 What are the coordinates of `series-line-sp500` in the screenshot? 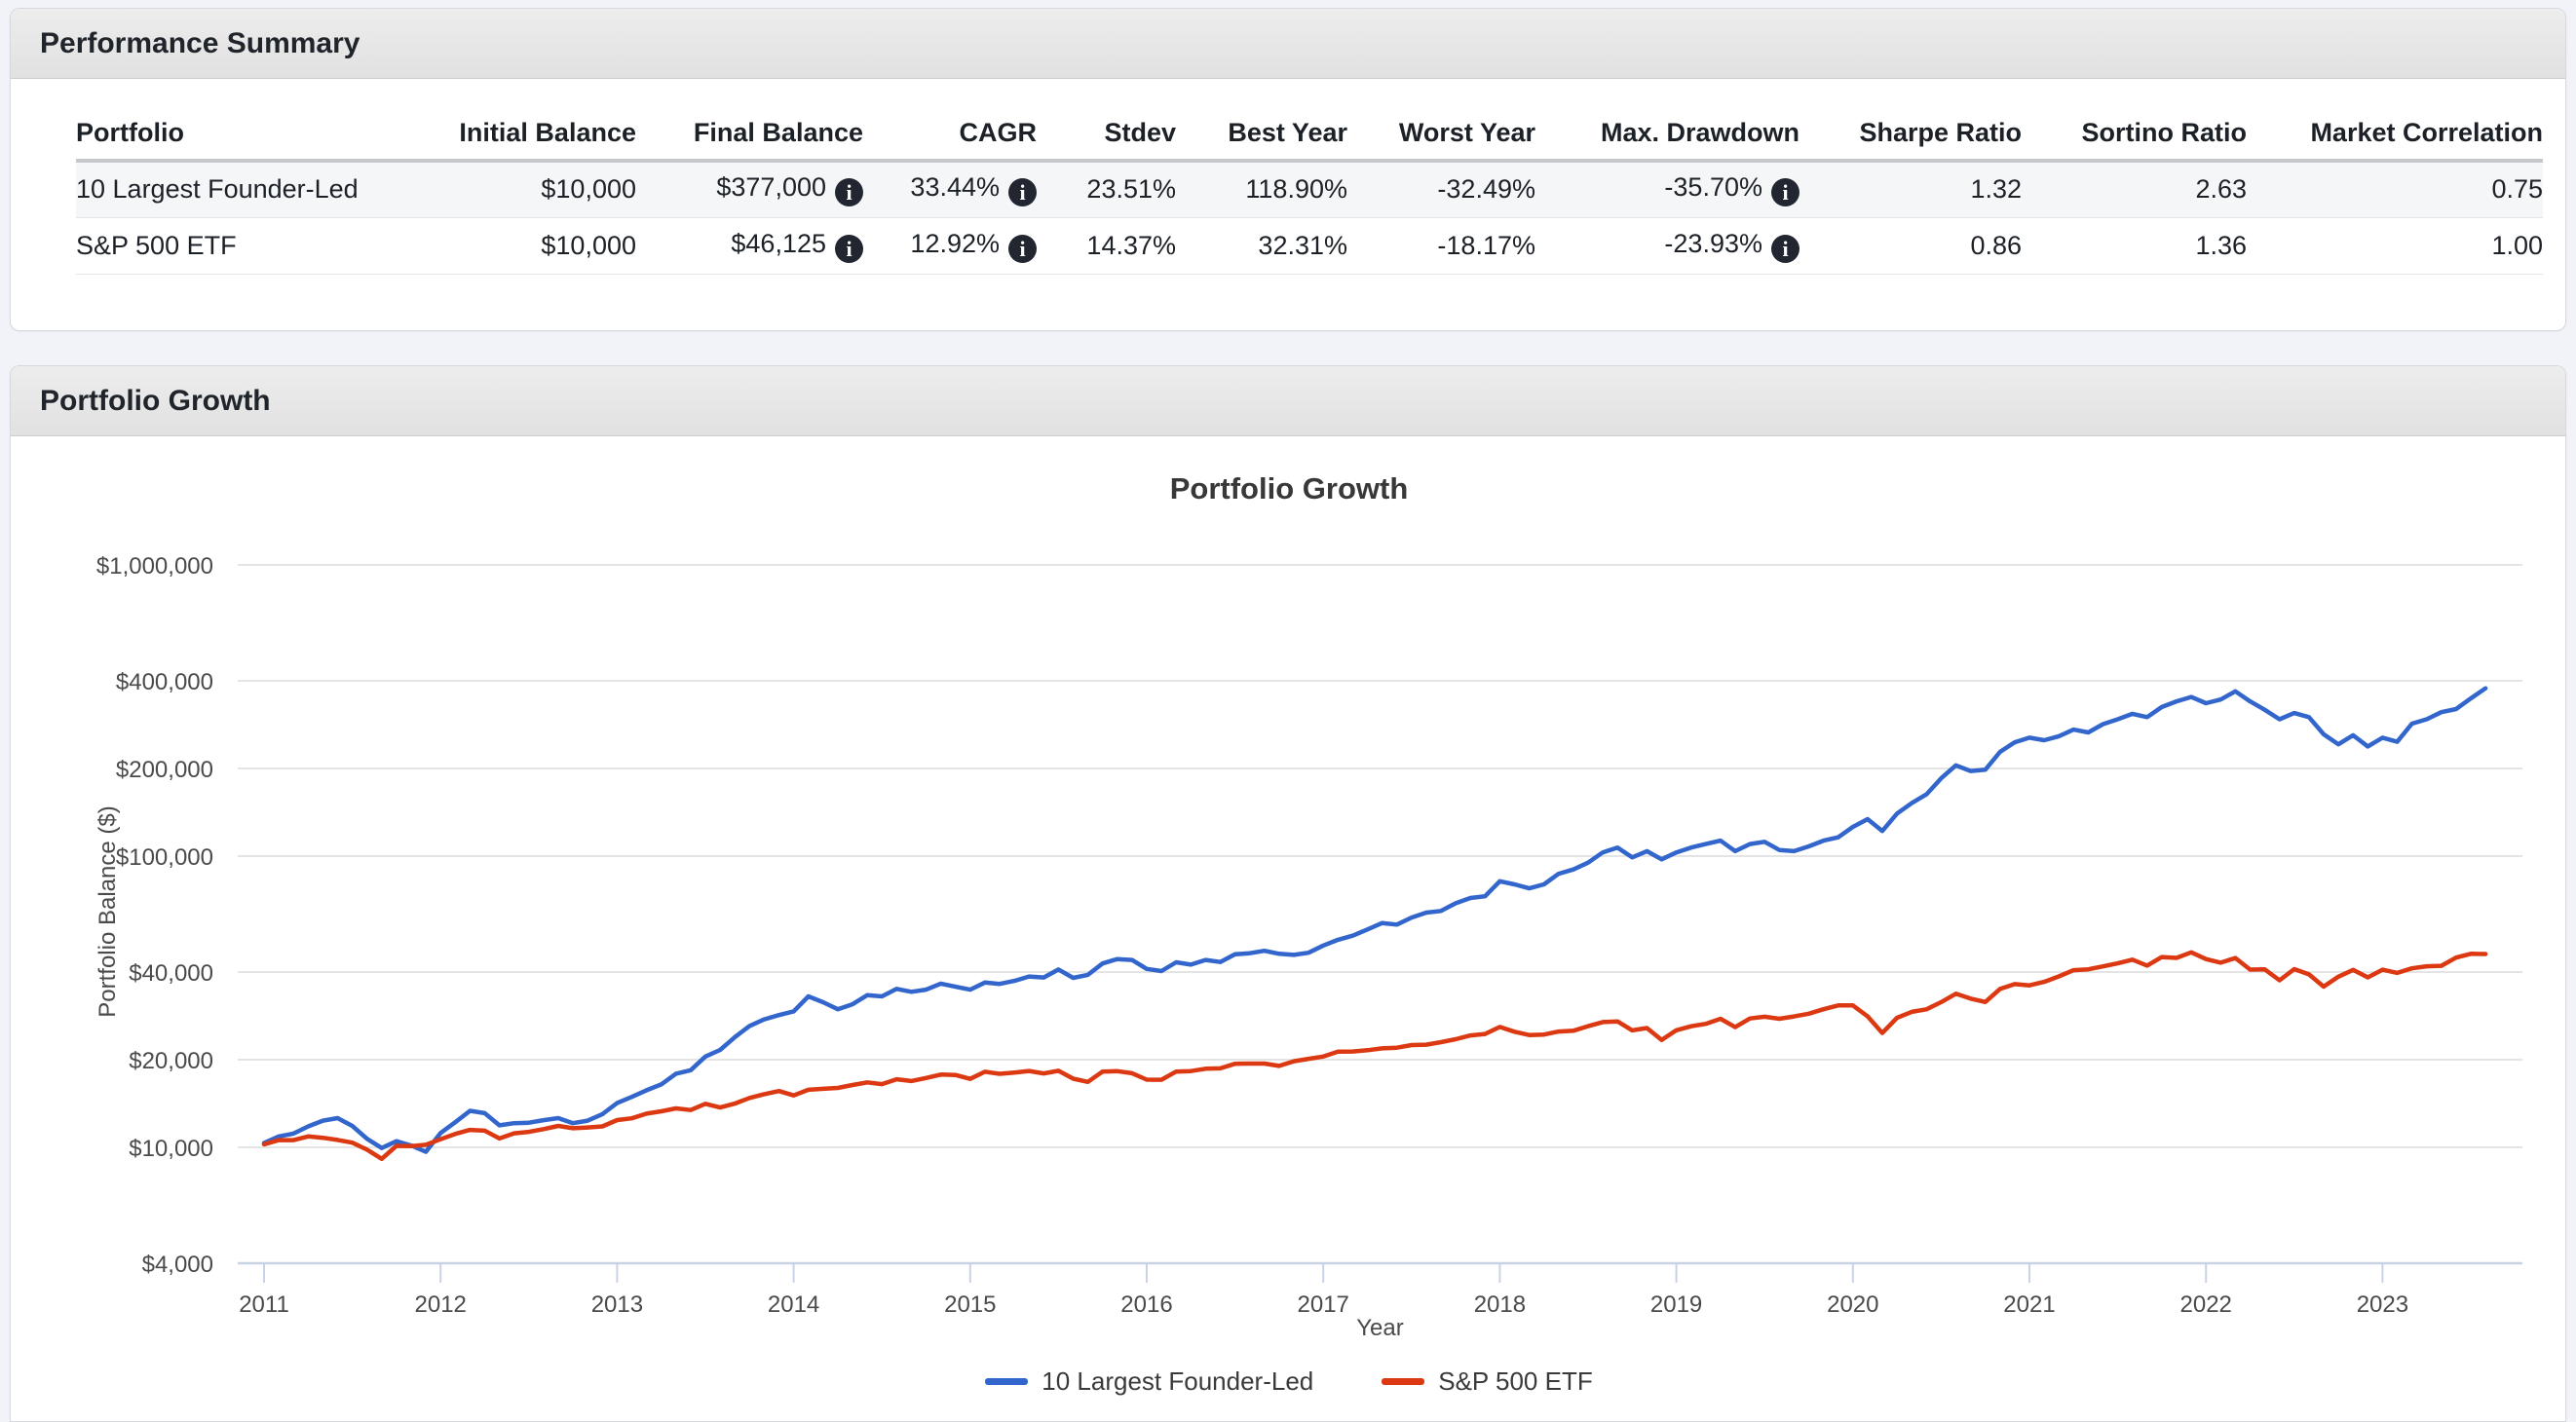 It's located at (1374, 1056).